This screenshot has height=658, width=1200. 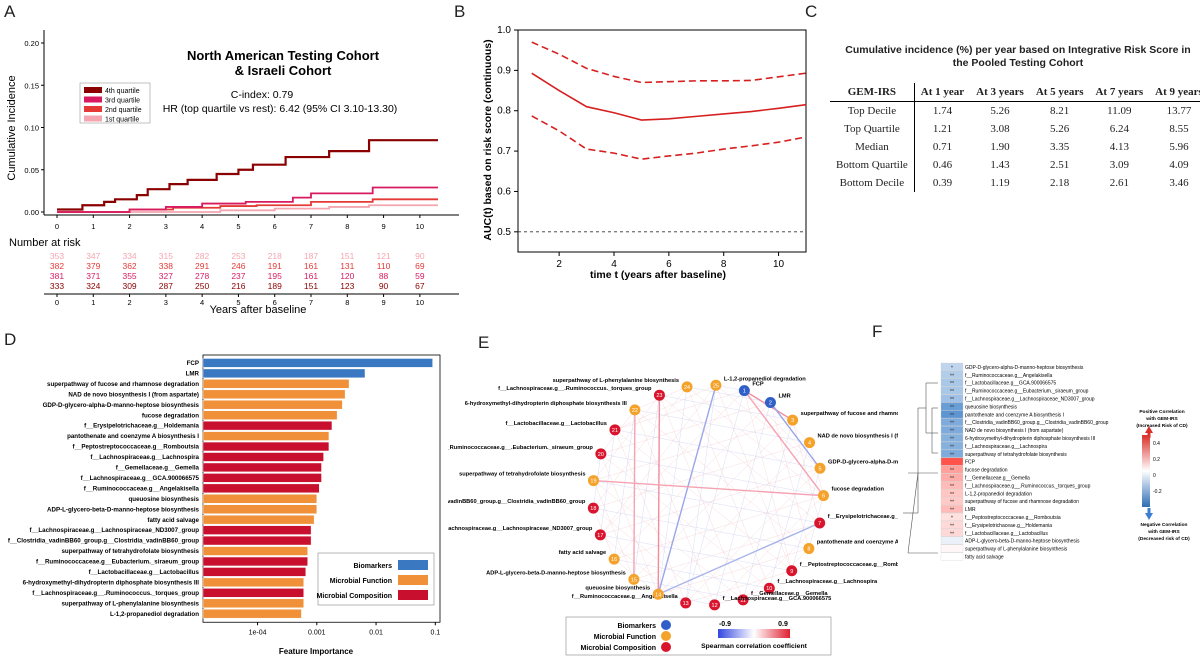 I want to click on panel-a-legend-swatch, so click(x=93, y=118).